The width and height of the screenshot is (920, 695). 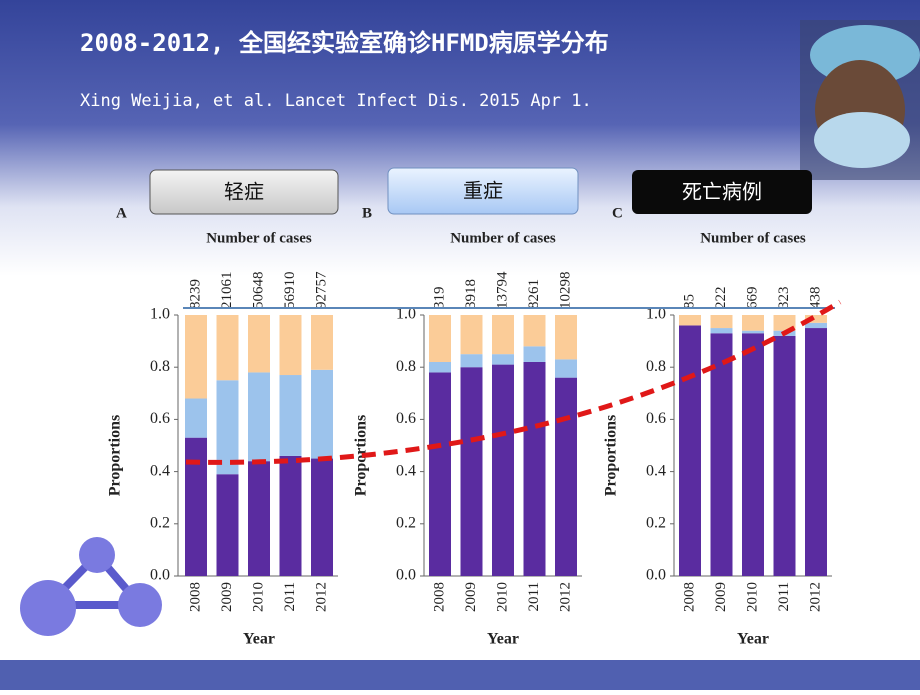 I want to click on button-label: 死亡病例, so click(x=722, y=192).